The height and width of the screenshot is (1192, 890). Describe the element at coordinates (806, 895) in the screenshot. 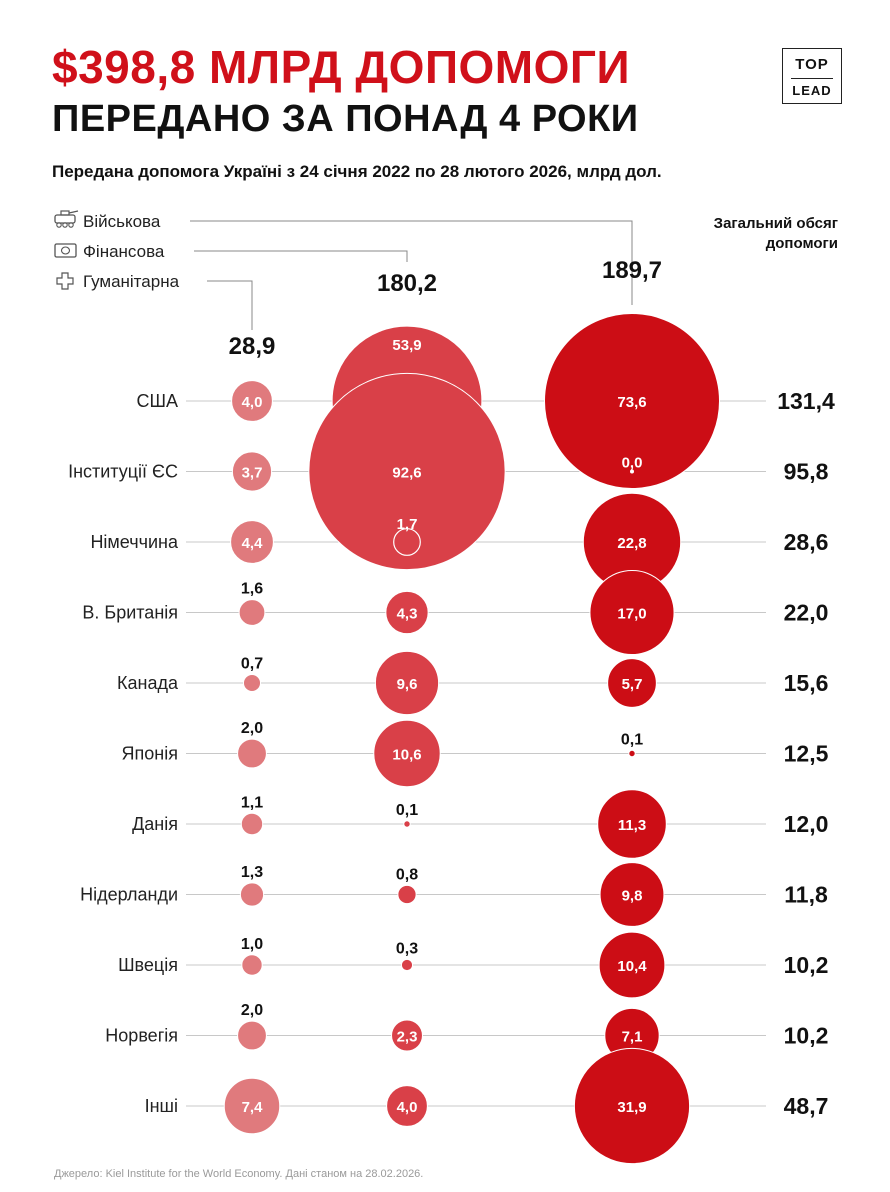

I see `row-total: 11,8` at that location.